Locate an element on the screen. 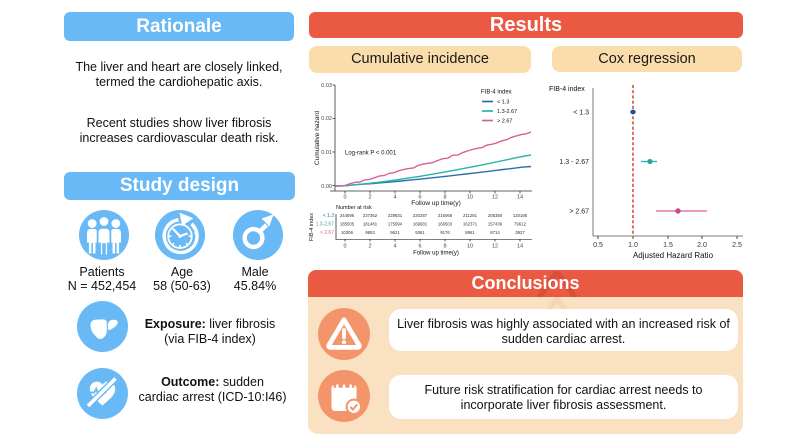 This screenshot has width=811, height=441. svg-text: 120185 is located at coordinates (520, 215).